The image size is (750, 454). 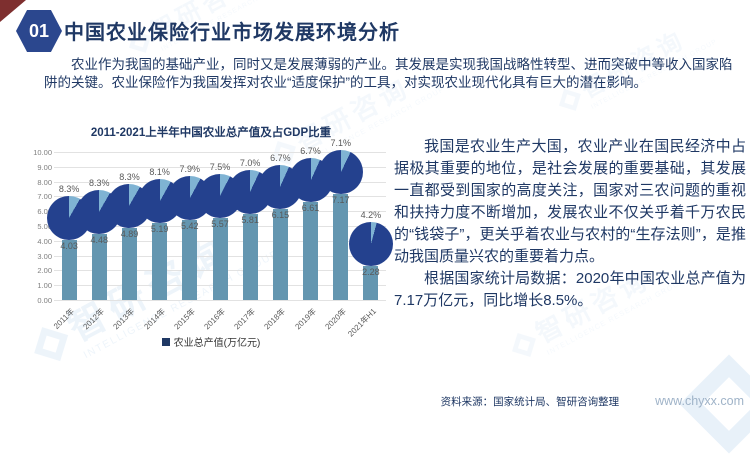 I want to click on source-note: 资料来源：国家统计局、智研咨询整理, so click(x=530, y=402).